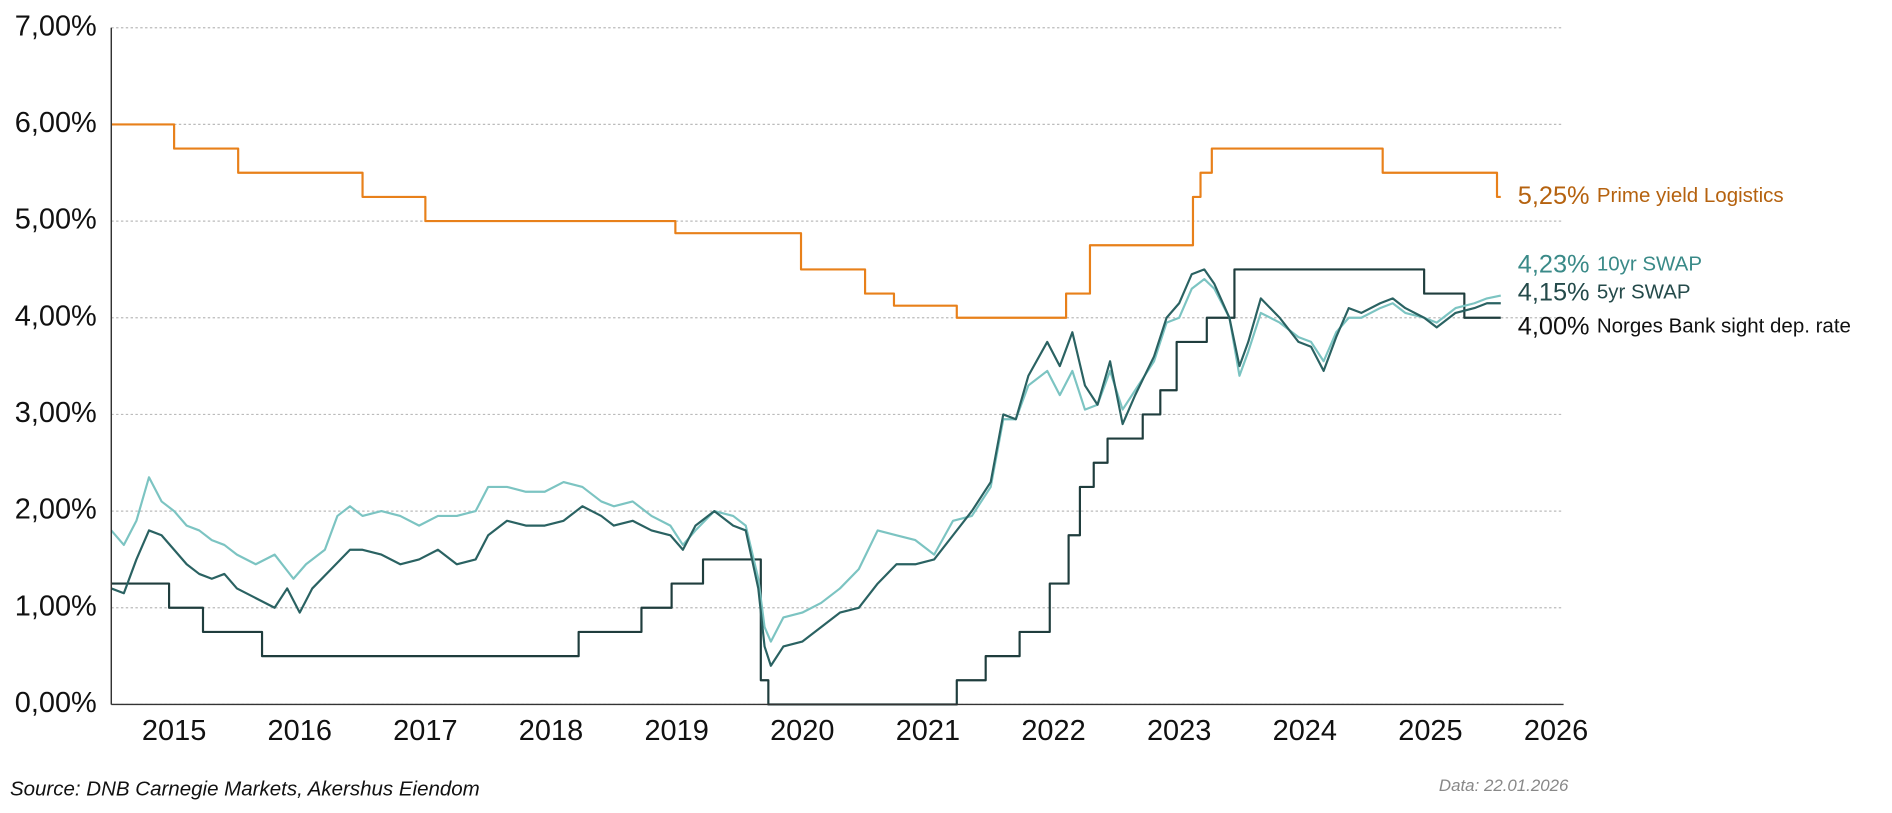 The width and height of the screenshot is (1892, 813). I want to click on end-label: 4,15% 5yr SWAP, so click(1604, 292).